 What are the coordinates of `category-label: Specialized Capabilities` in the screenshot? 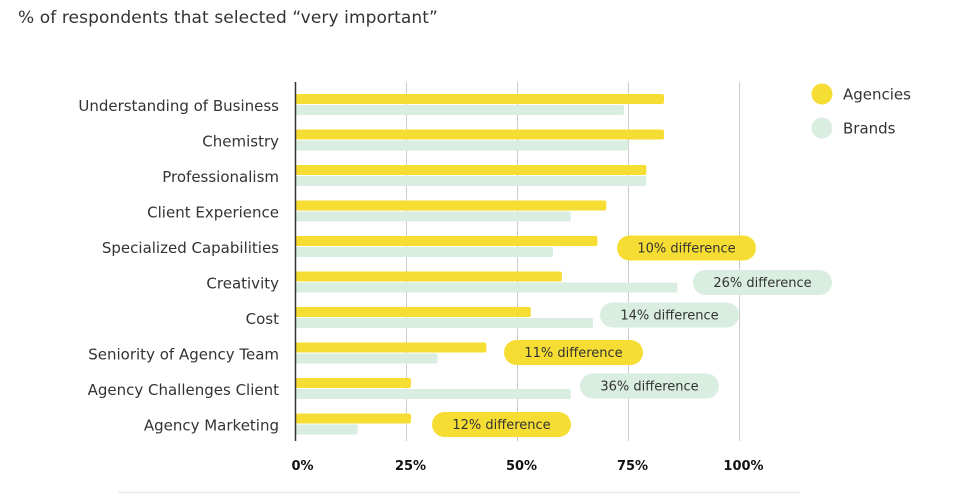 It's located at (190, 248).